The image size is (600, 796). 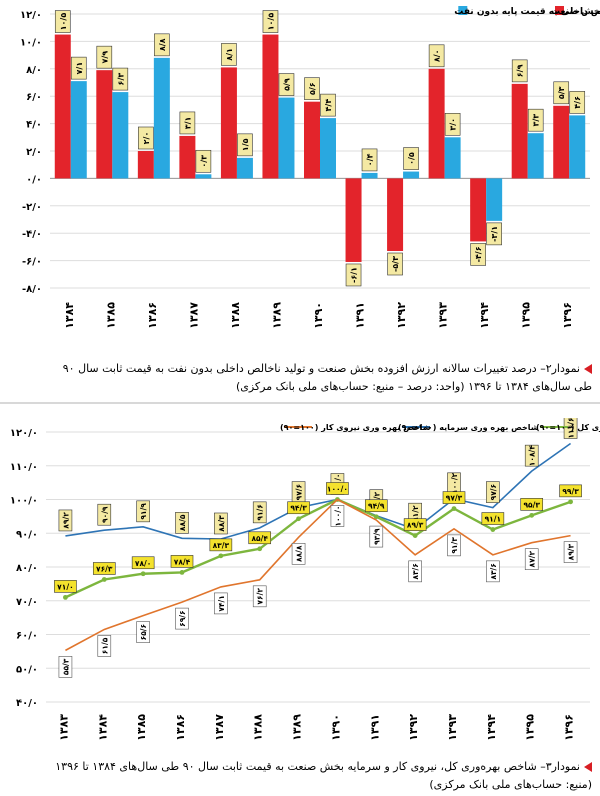 I want to click on x-tick-label: ۱۳۸۳, so click(x=63, y=727).